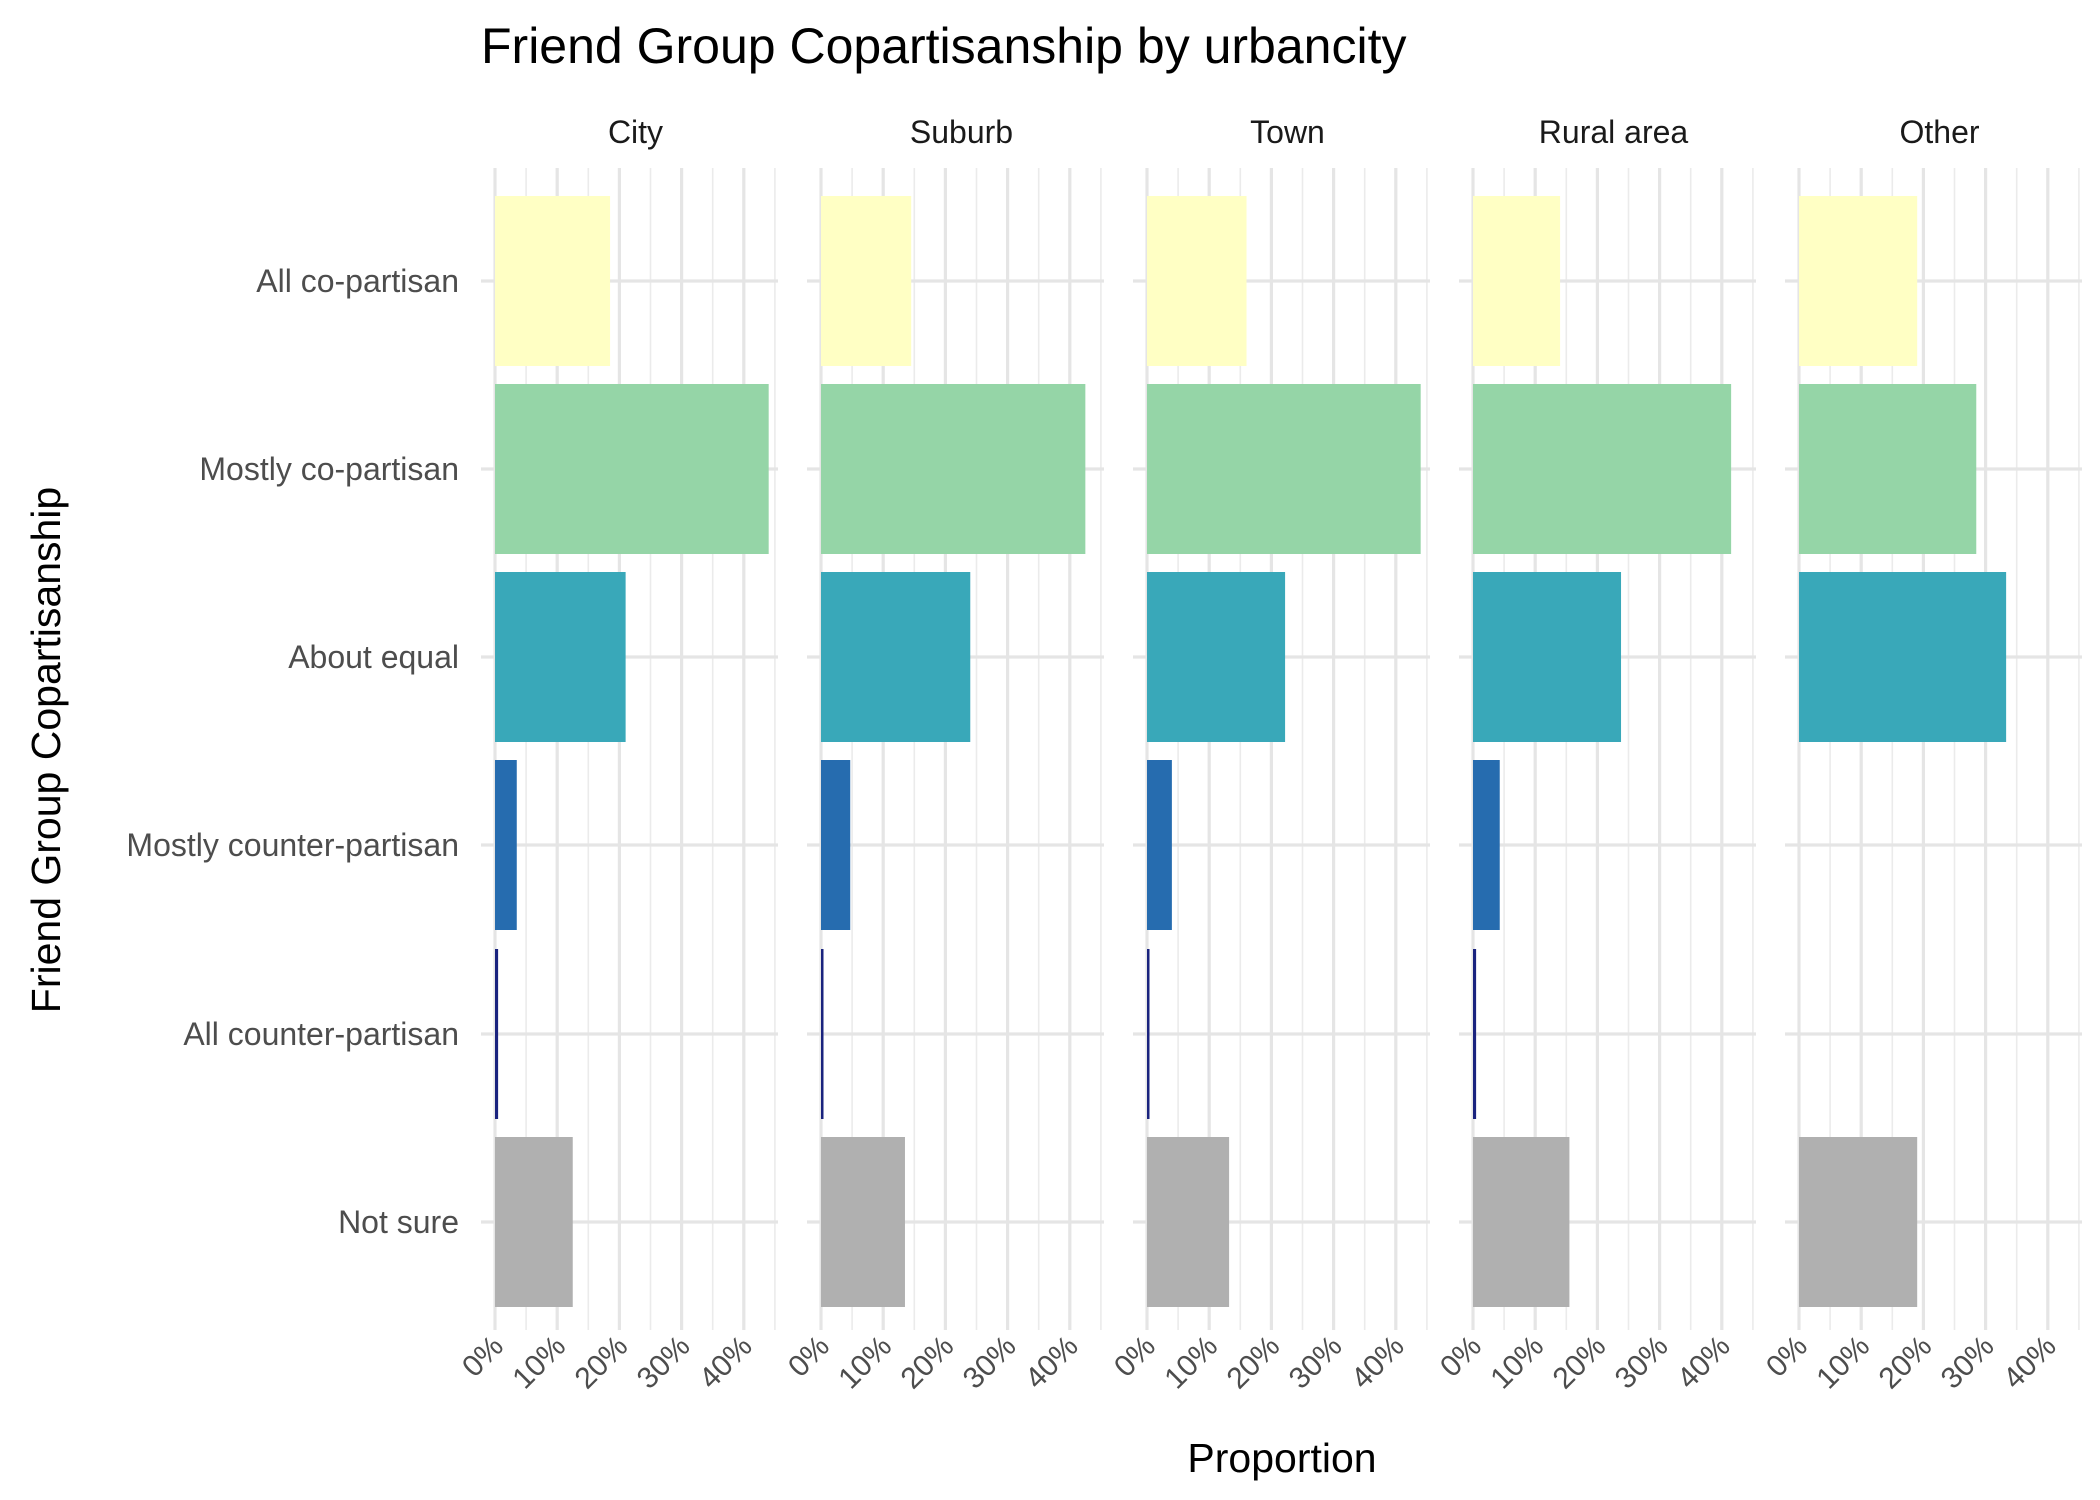 The height and width of the screenshot is (1500, 2100). What do you see at coordinates (1284, 469) in the screenshot?
I see `bar-town-mostly-co-partisan` at bounding box center [1284, 469].